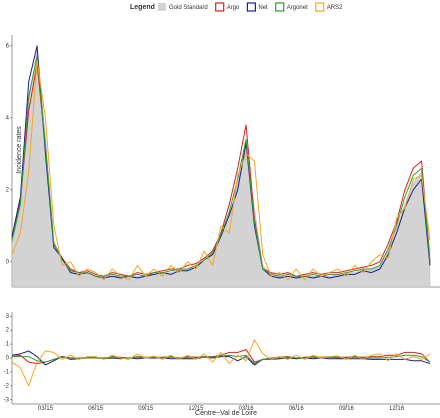 The width and height of the screenshot is (440, 418). Describe the element at coordinates (188, 8) in the screenshot. I see `legend-label: Gold Standard` at that location.